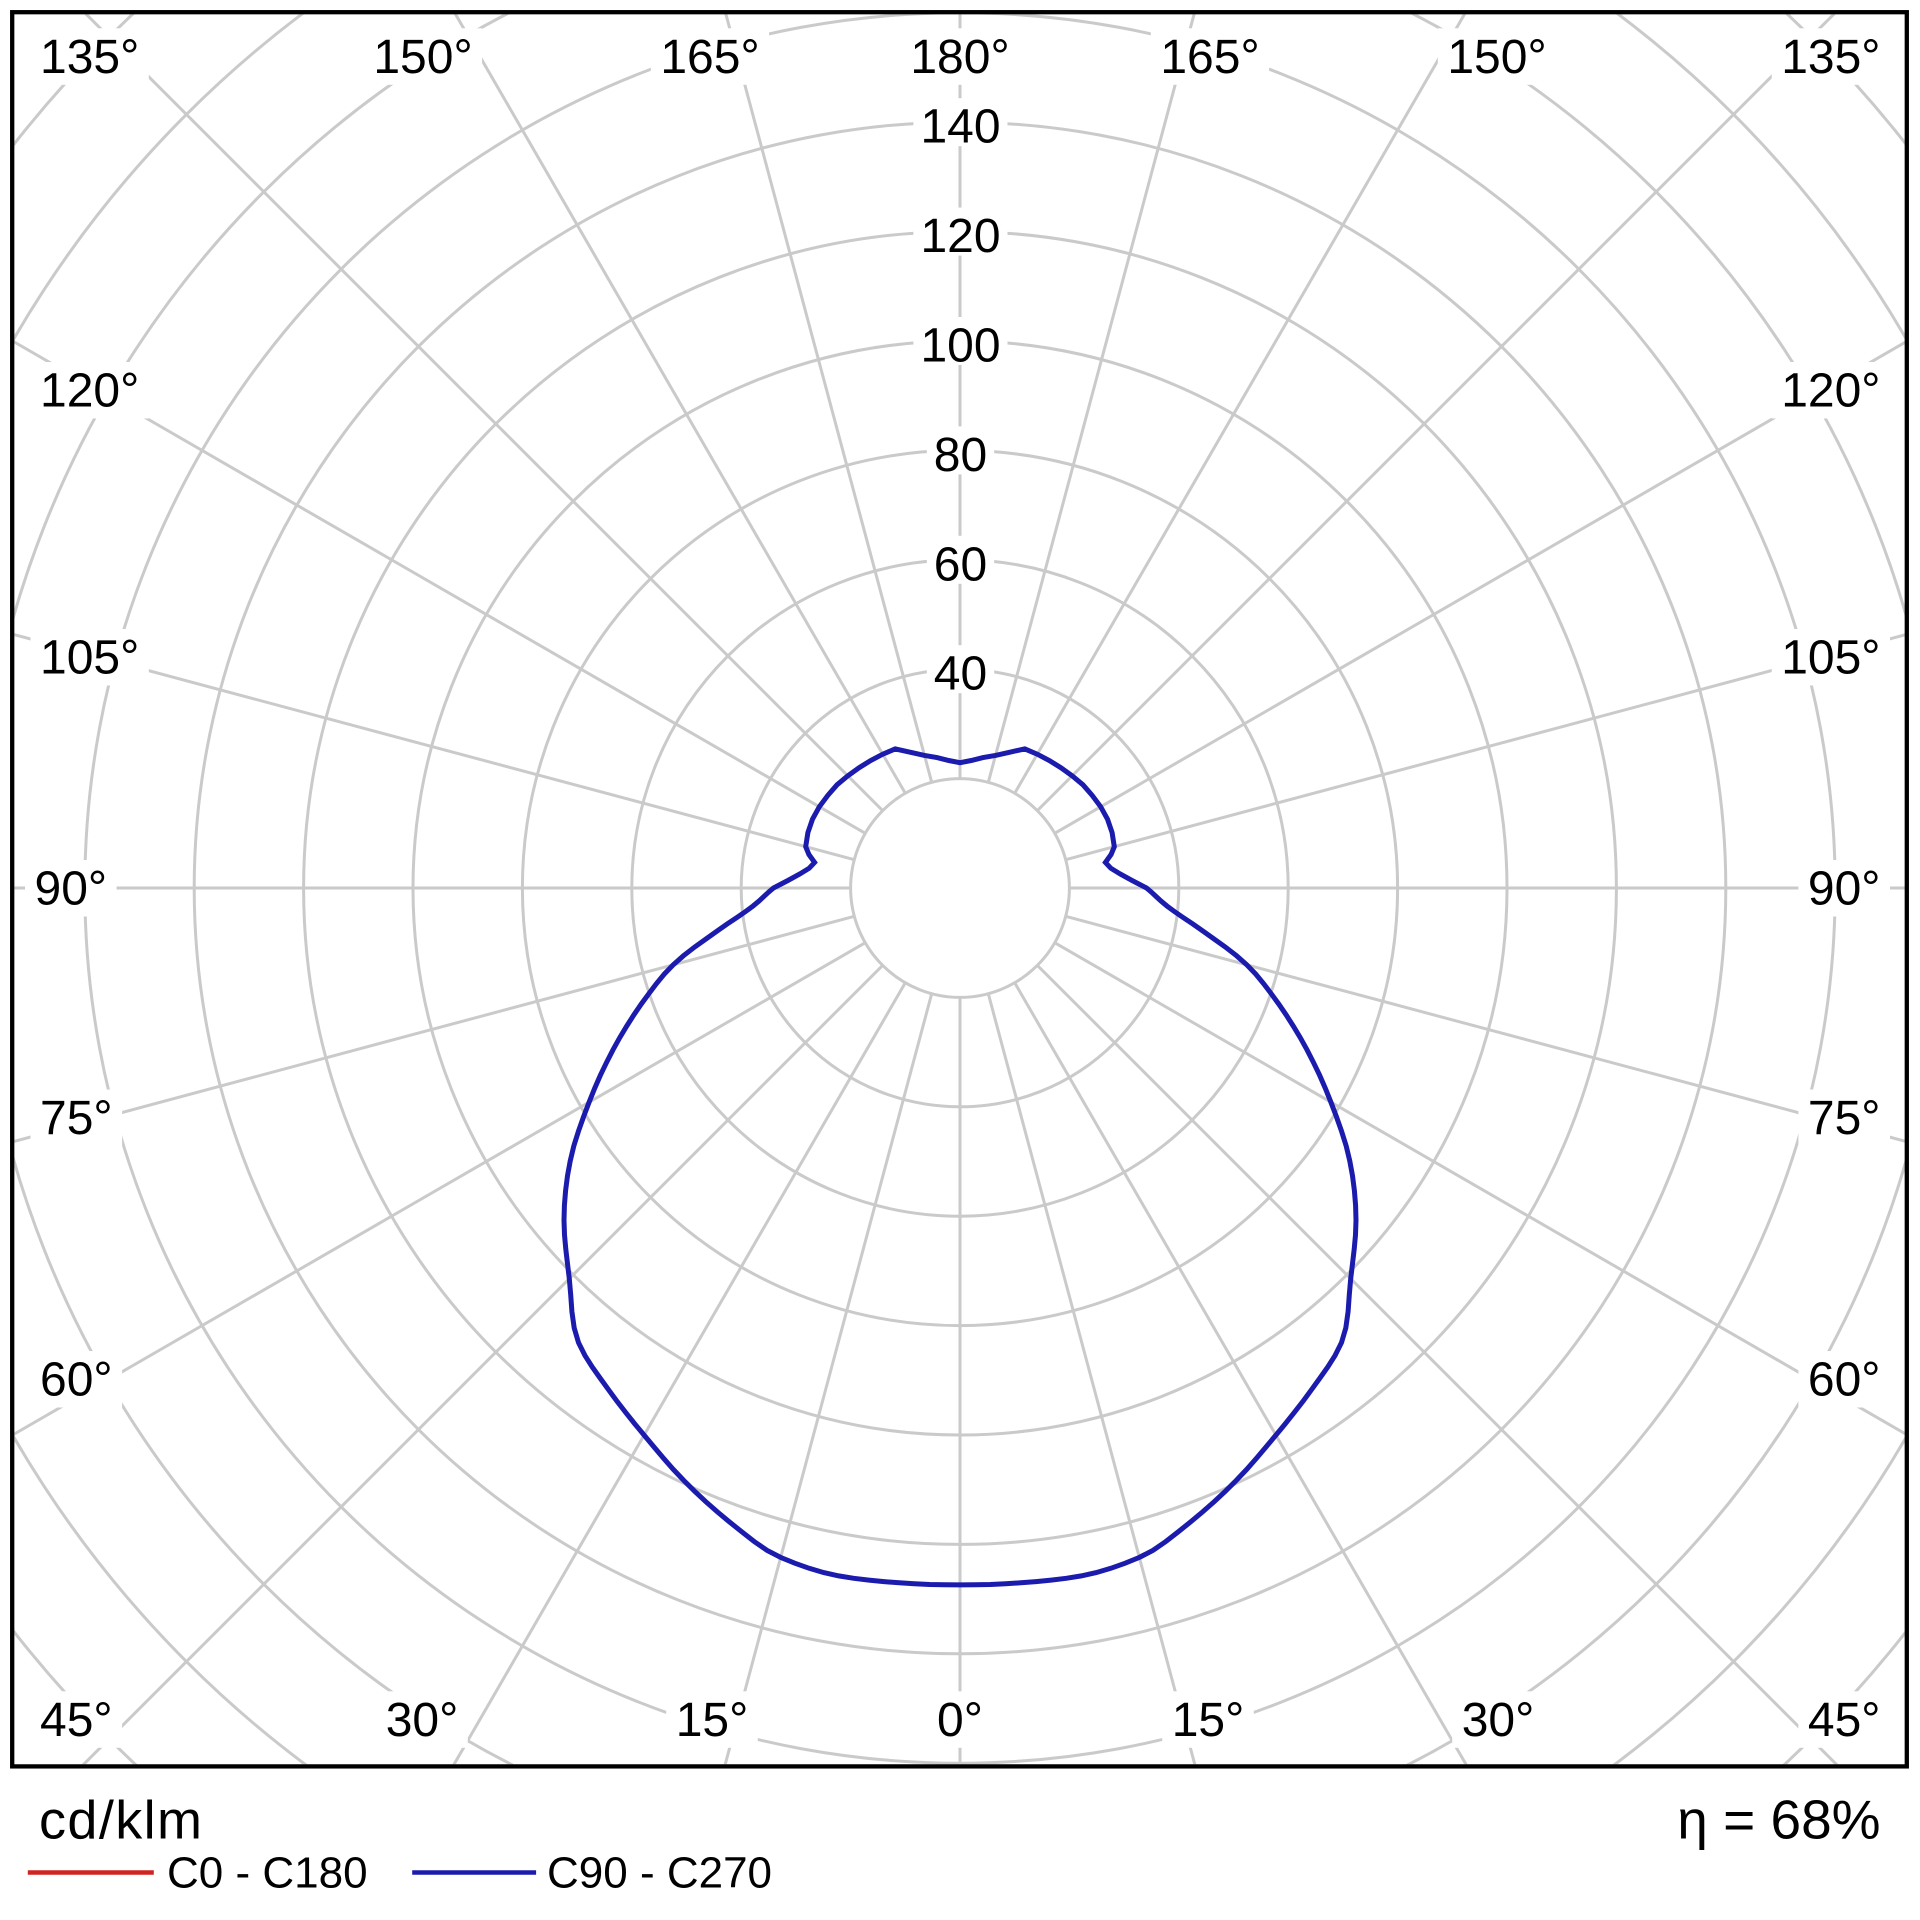  Describe the element at coordinates (121, 1821) in the screenshot. I see `svg-text: cd/klm` at that location.